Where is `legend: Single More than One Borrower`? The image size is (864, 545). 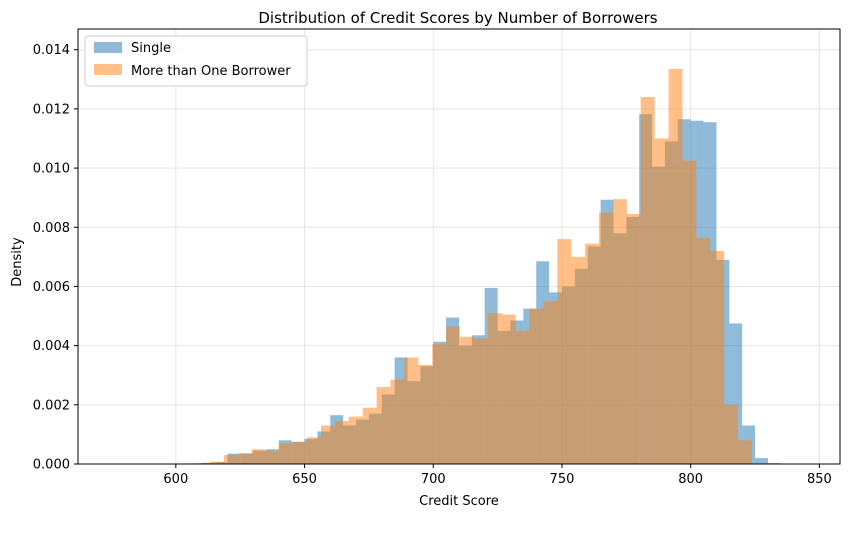
legend: Single More than One Borrower is located at coordinates (196, 61).